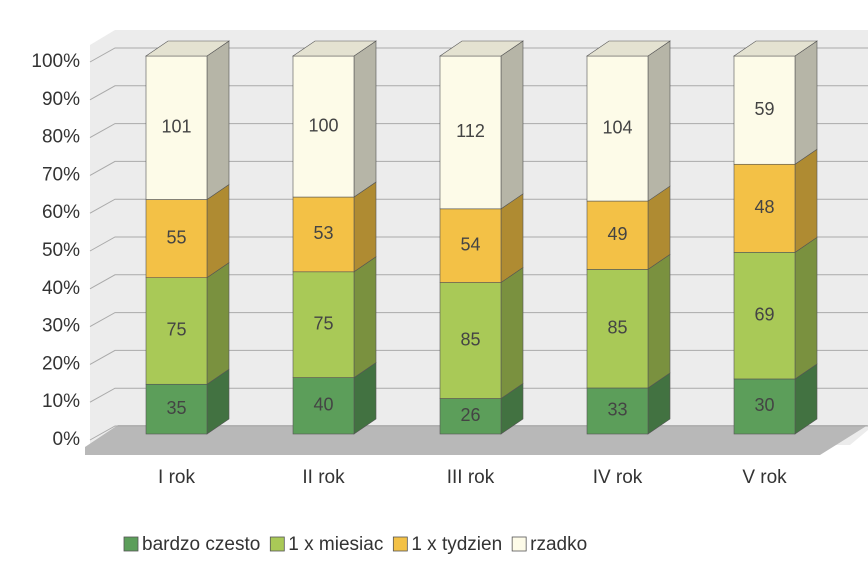 Image resolution: width=868 pixels, height=568 pixels. I want to click on y-tick-label: 20%, so click(61, 363).